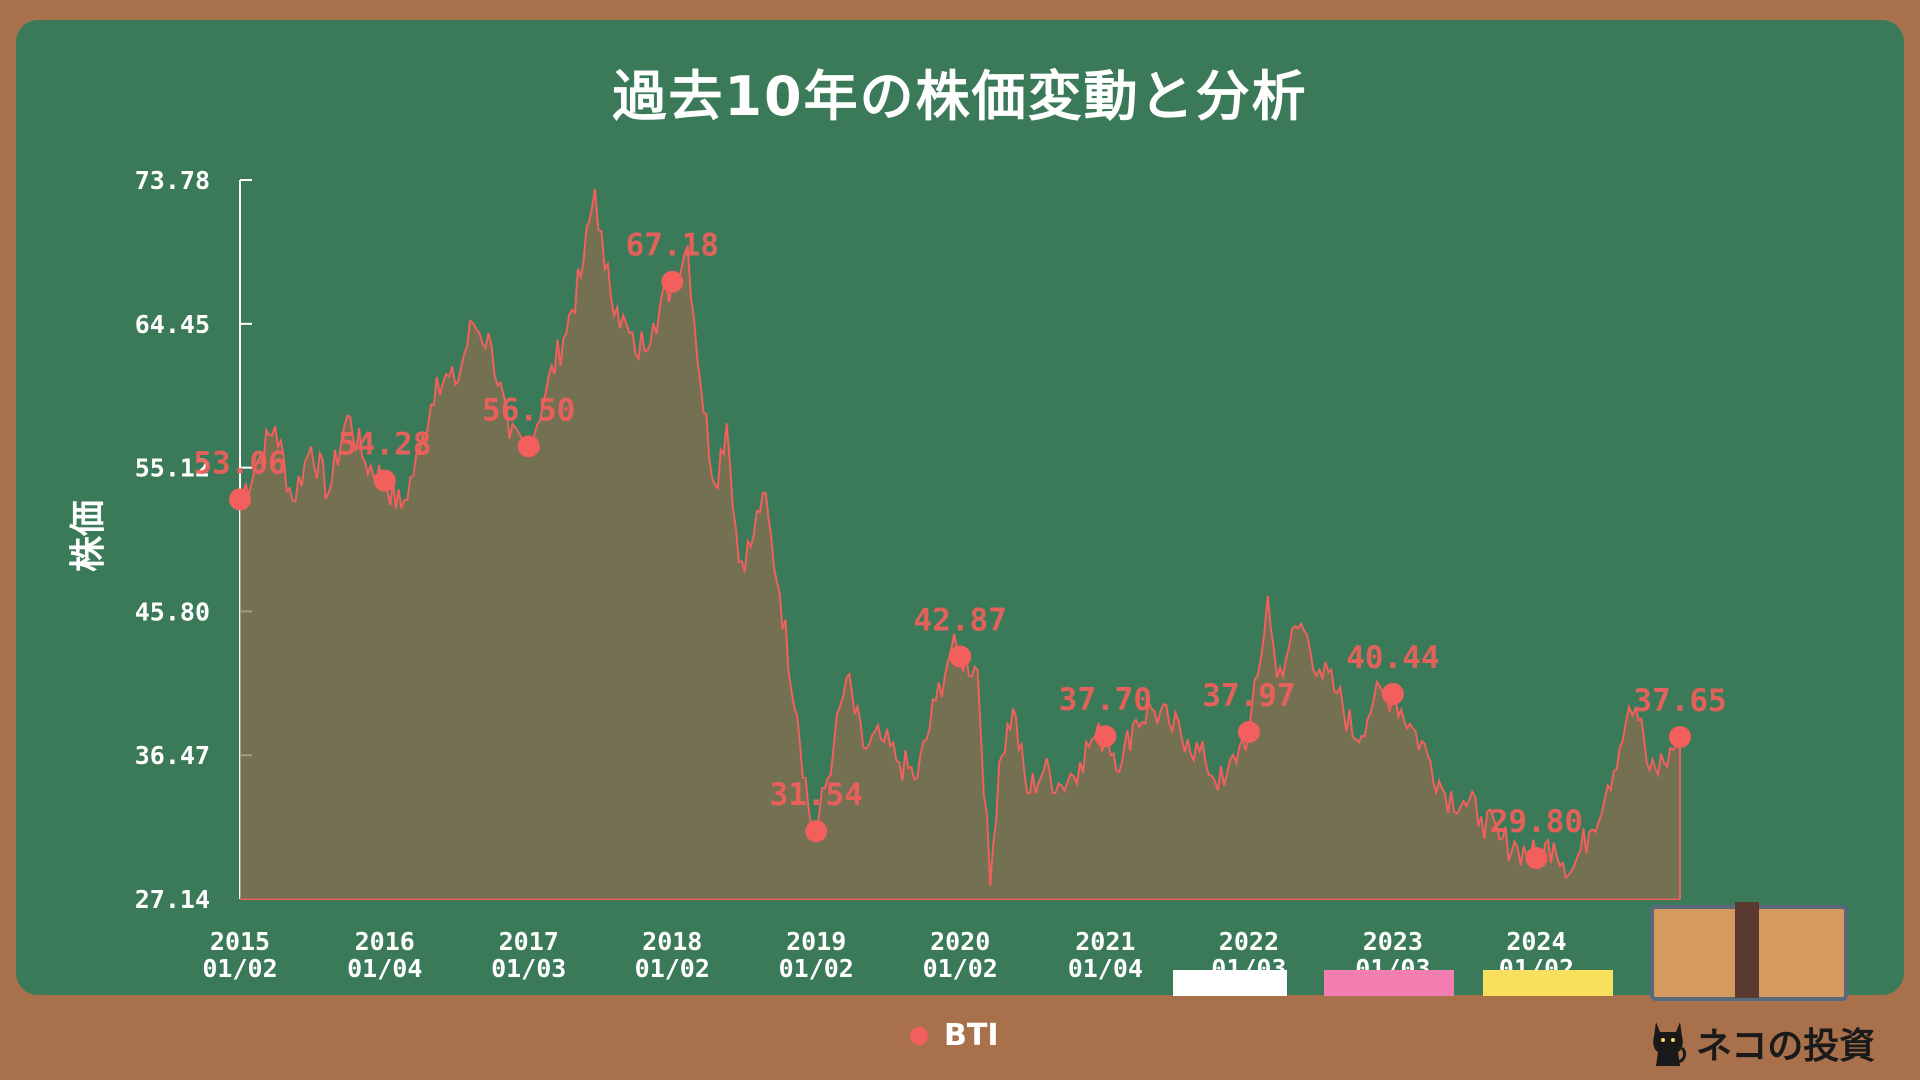 The image size is (1920, 1080). I want to click on annotation-label: 53.06, so click(239, 463).